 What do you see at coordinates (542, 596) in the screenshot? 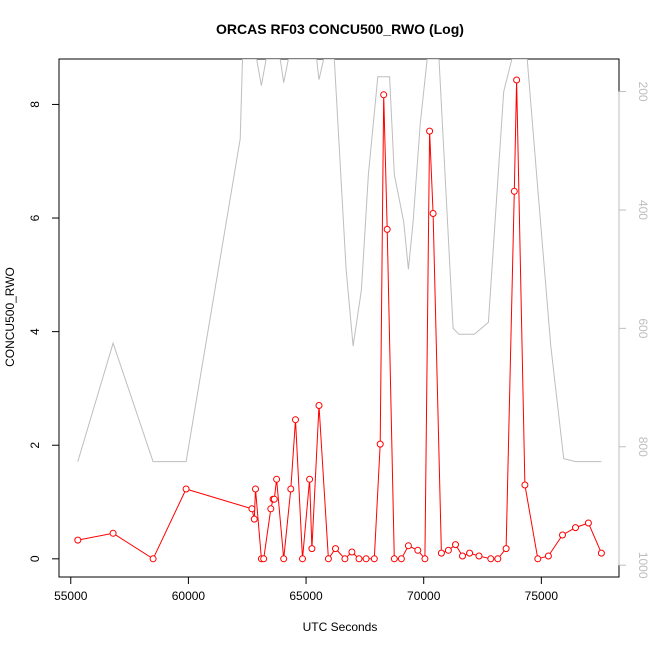
I see `x-tick-label: 75000` at bounding box center [542, 596].